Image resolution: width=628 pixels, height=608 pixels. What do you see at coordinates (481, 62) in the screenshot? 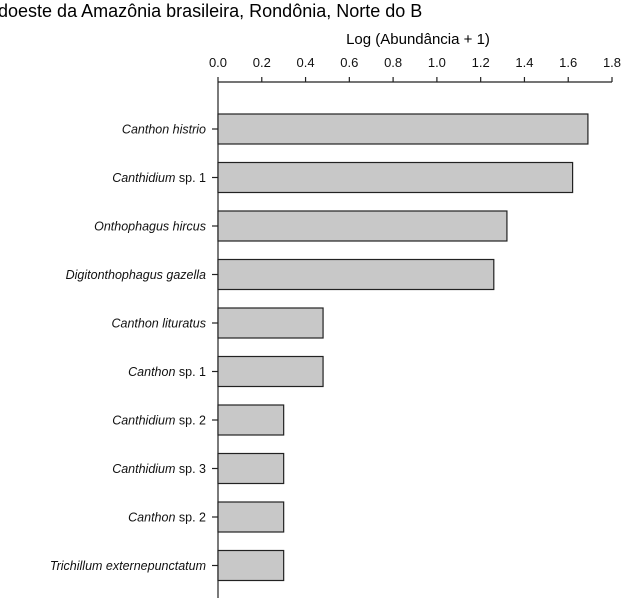
I see `x-tick-label: 1.2` at bounding box center [481, 62].